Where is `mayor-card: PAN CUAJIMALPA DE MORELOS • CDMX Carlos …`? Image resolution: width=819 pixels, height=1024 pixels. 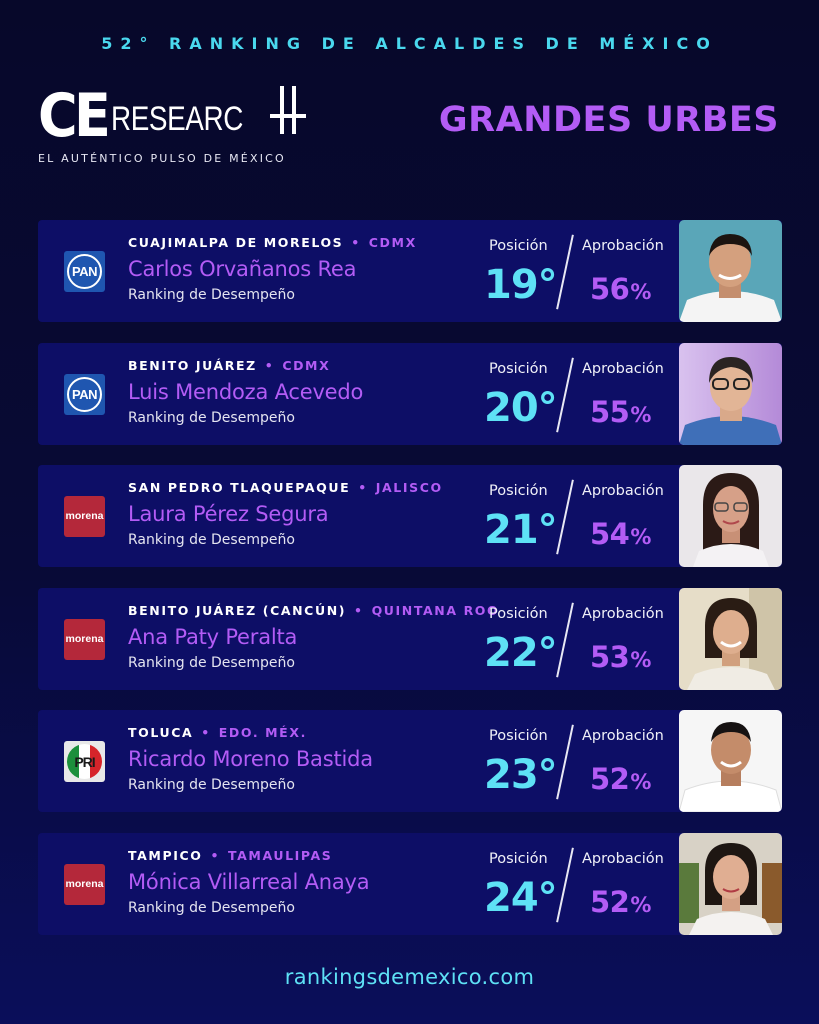
mayor-card: PAN CUAJIMALPA DE MORELOS • CDMX Carlos … is located at coordinates (410, 271).